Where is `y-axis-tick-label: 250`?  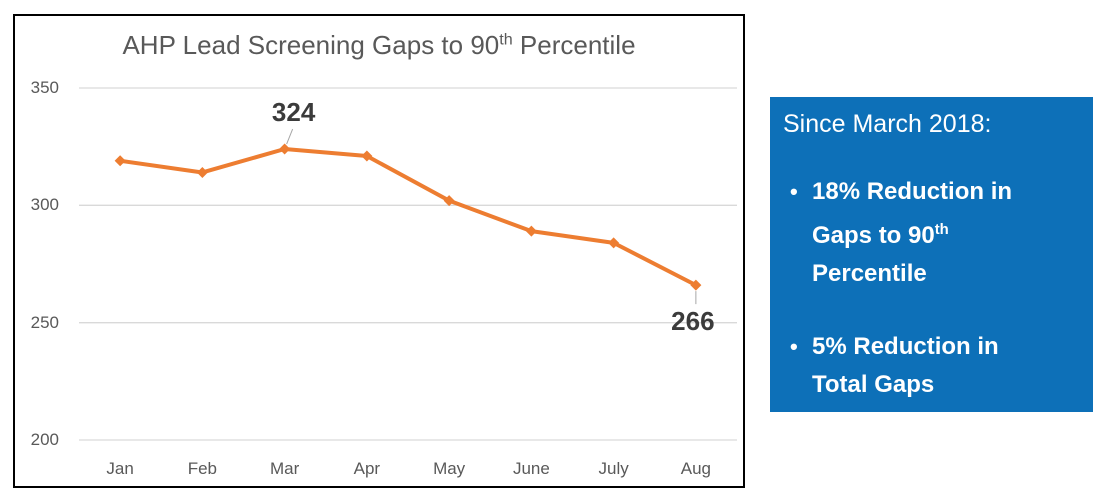
y-axis-tick-label: 250 is located at coordinates (44, 322).